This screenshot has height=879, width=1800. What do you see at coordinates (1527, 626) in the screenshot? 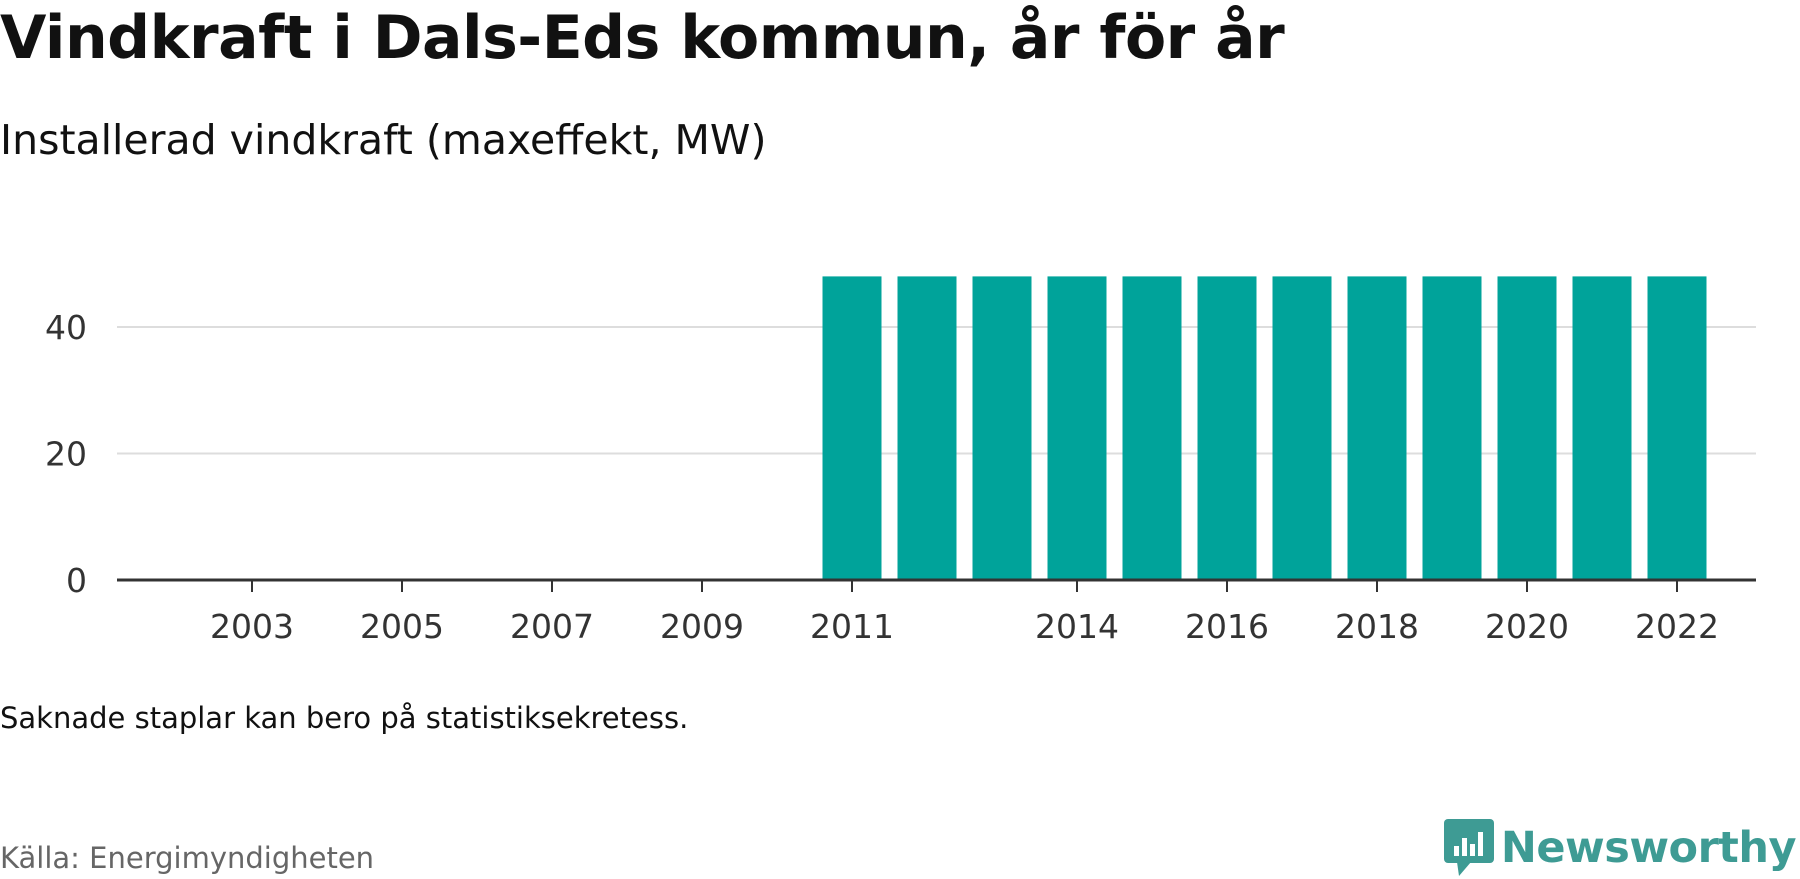
I see `x-tick-label: 2020` at bounding box center [1527, 626].